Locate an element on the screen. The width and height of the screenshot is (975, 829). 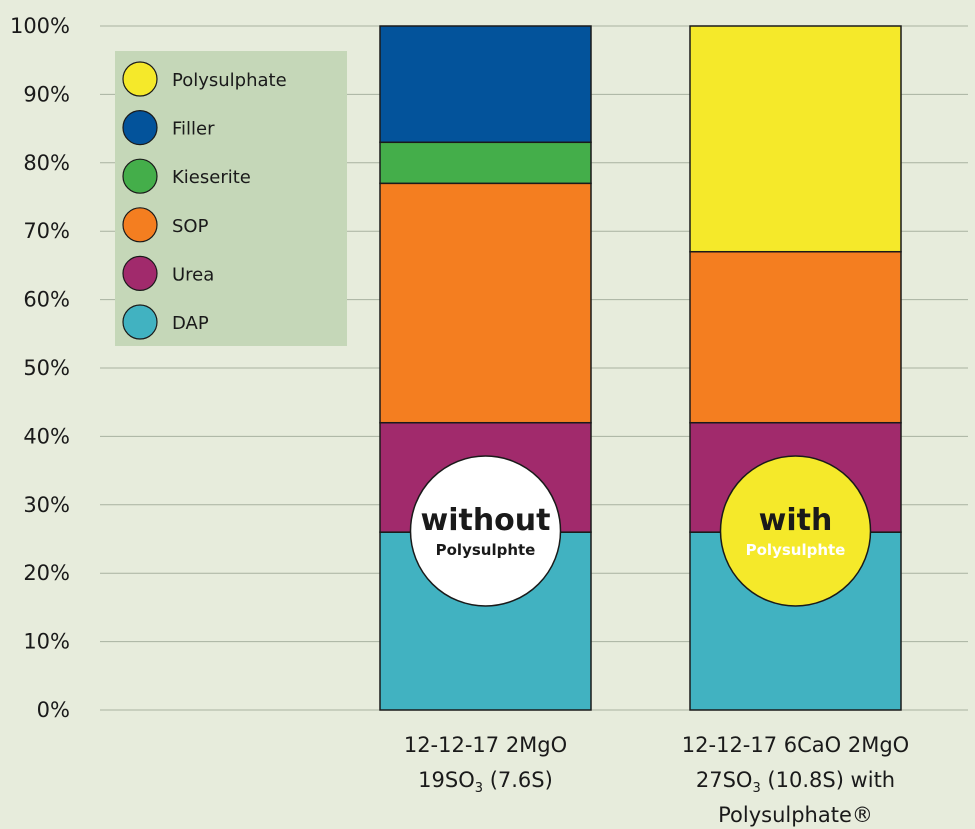
y-tick-label: 40% is located at coordinates (46, 436).